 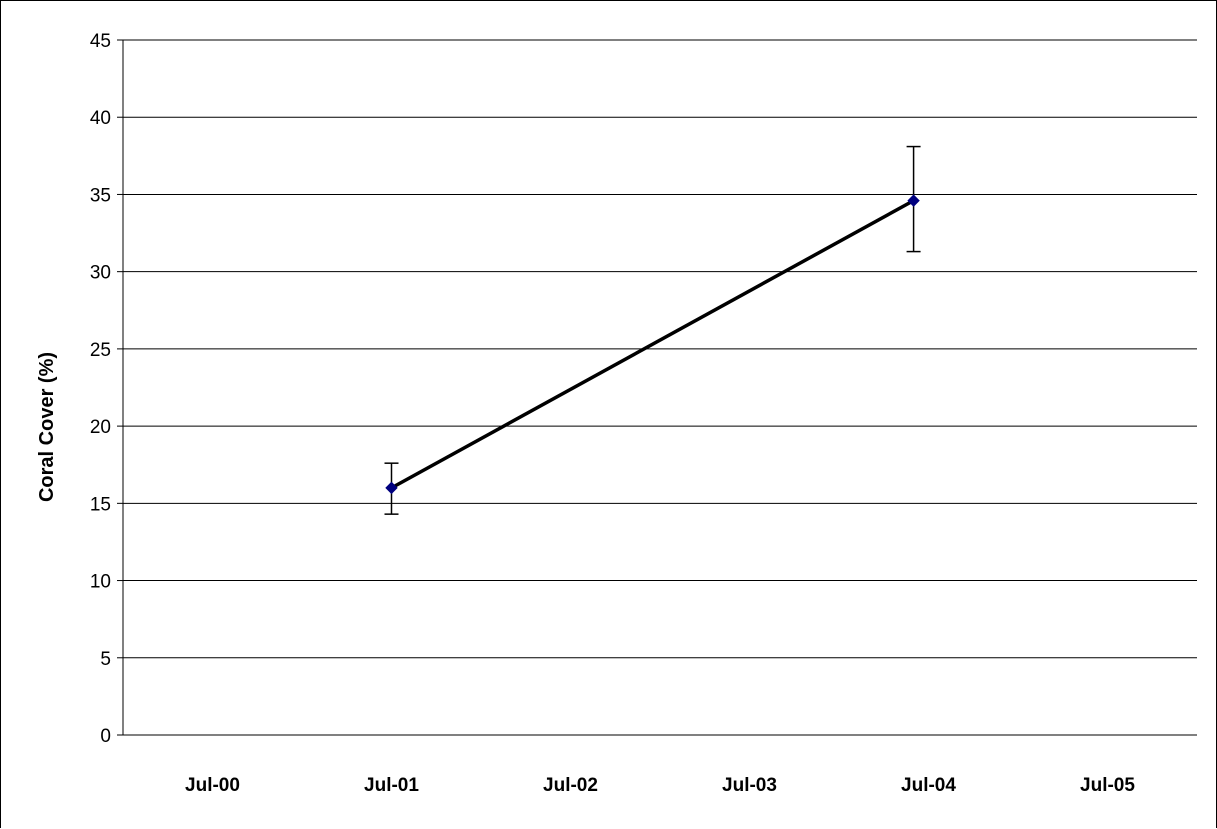 What do you see at coordinates (100, 41) in the screenshot?
I see `y-tick-label: 45` at bounding box center [100, 41].